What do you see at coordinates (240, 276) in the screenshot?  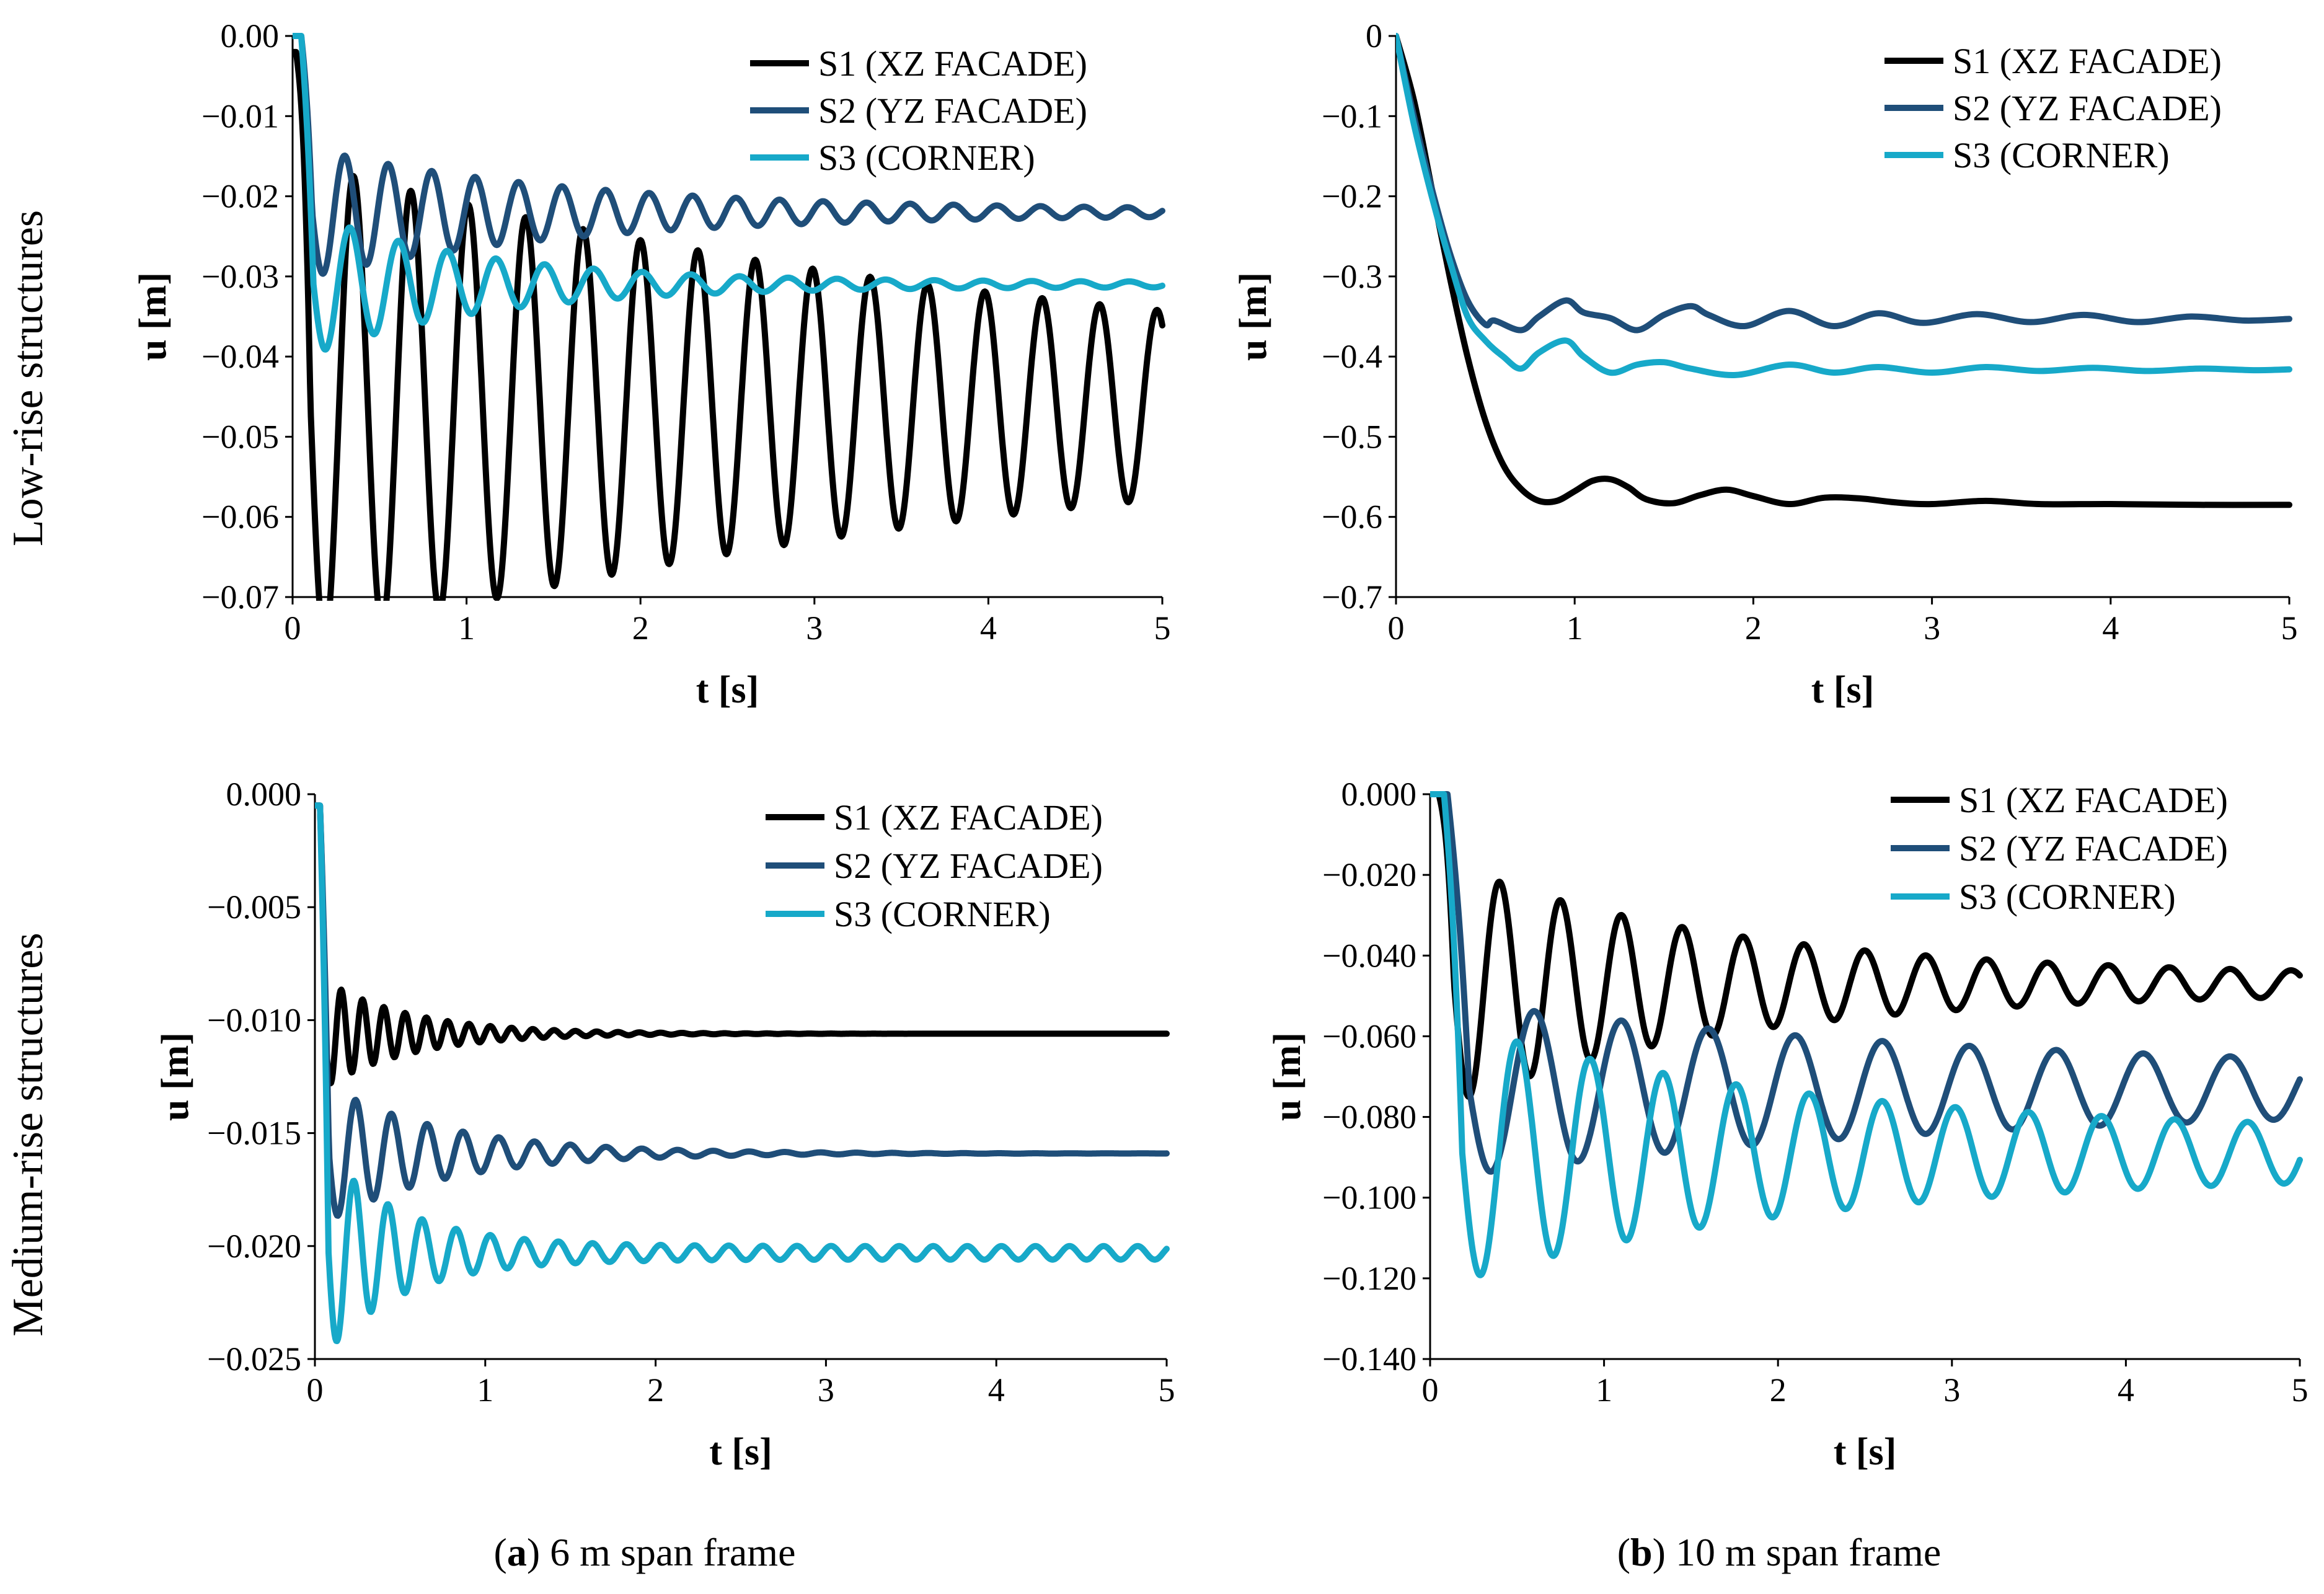 I see `y-tick-label: −0.03` at bounding box center [240, 276].